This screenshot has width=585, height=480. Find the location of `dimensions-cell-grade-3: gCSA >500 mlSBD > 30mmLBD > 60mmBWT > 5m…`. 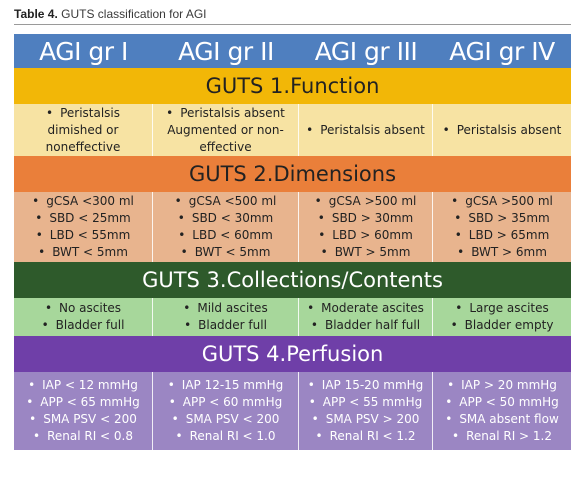

dimensions-cell-grade-3: gCSA >500 mlSBD > 30mmLBD > 60mmBWT > 5m… is located at coordinates (366, 227).